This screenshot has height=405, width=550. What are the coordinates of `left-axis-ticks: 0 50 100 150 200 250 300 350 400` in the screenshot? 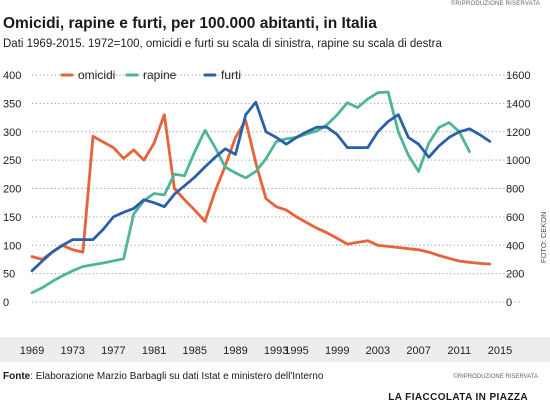 It's located at (12, 189).